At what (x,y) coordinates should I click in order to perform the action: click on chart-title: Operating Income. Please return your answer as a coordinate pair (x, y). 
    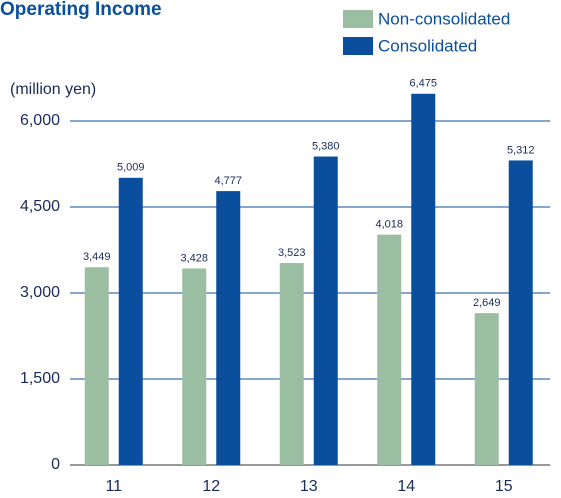
    Looking at the image, I should click on (81, 10).